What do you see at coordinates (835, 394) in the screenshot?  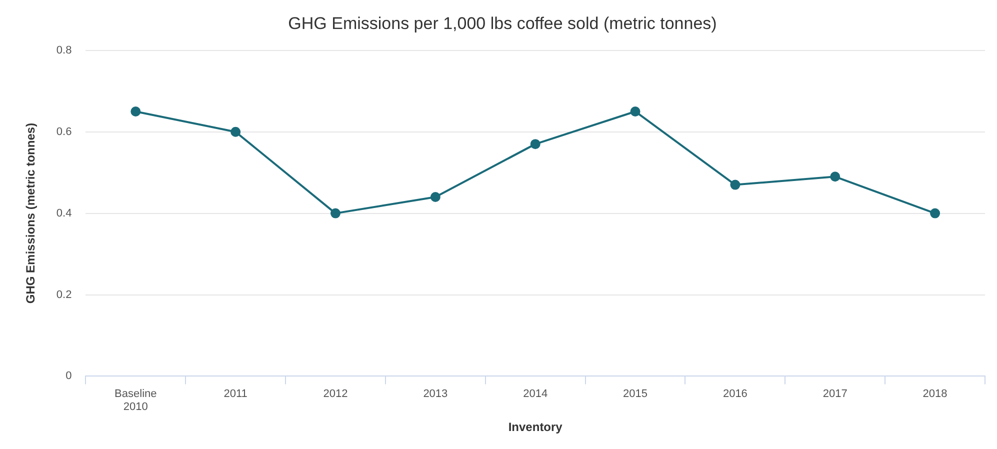 I see `x-tick-label: 2017` at bounding box center [835, 394].